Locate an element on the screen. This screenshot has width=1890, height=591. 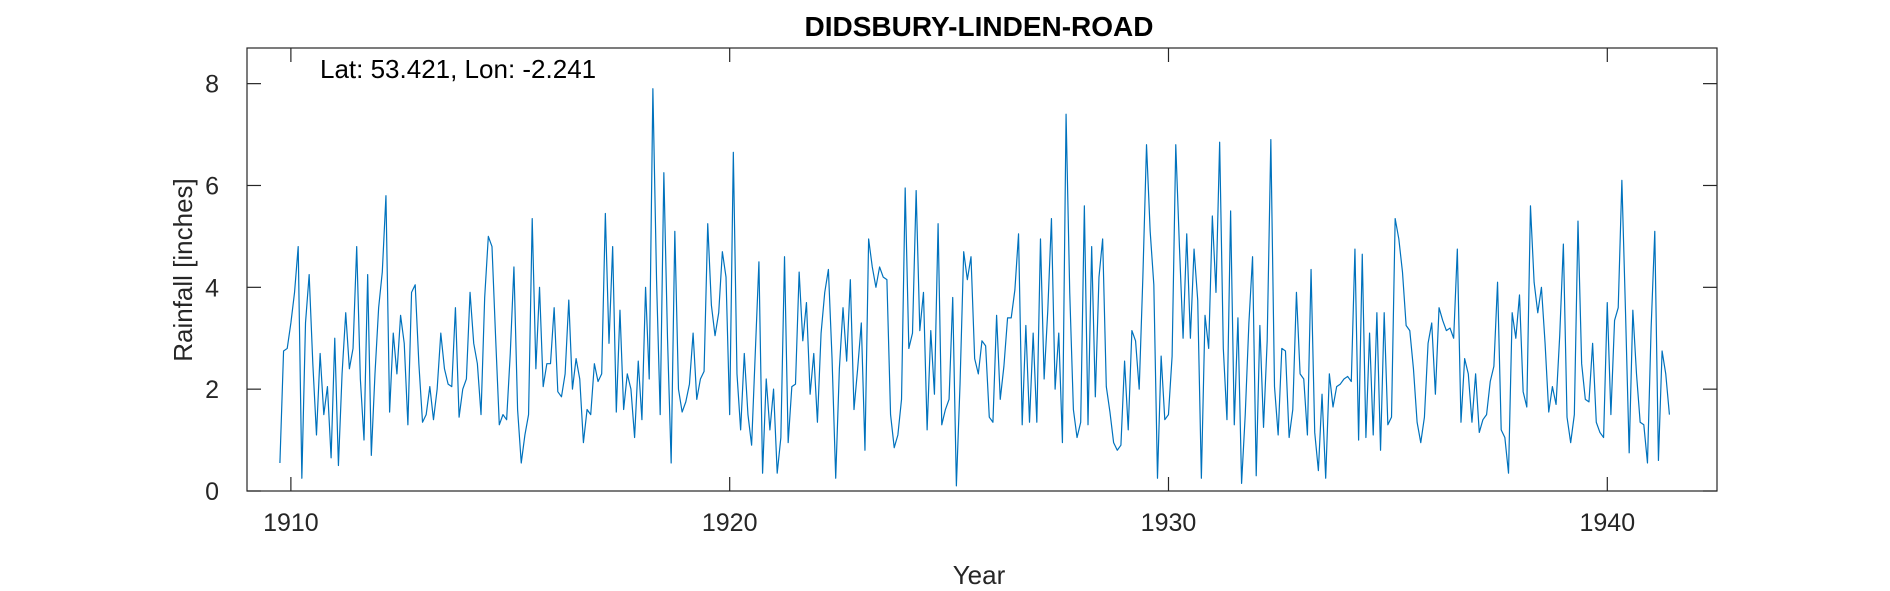
y-tick-label-6: 6 is located at coordinates (212, 186).